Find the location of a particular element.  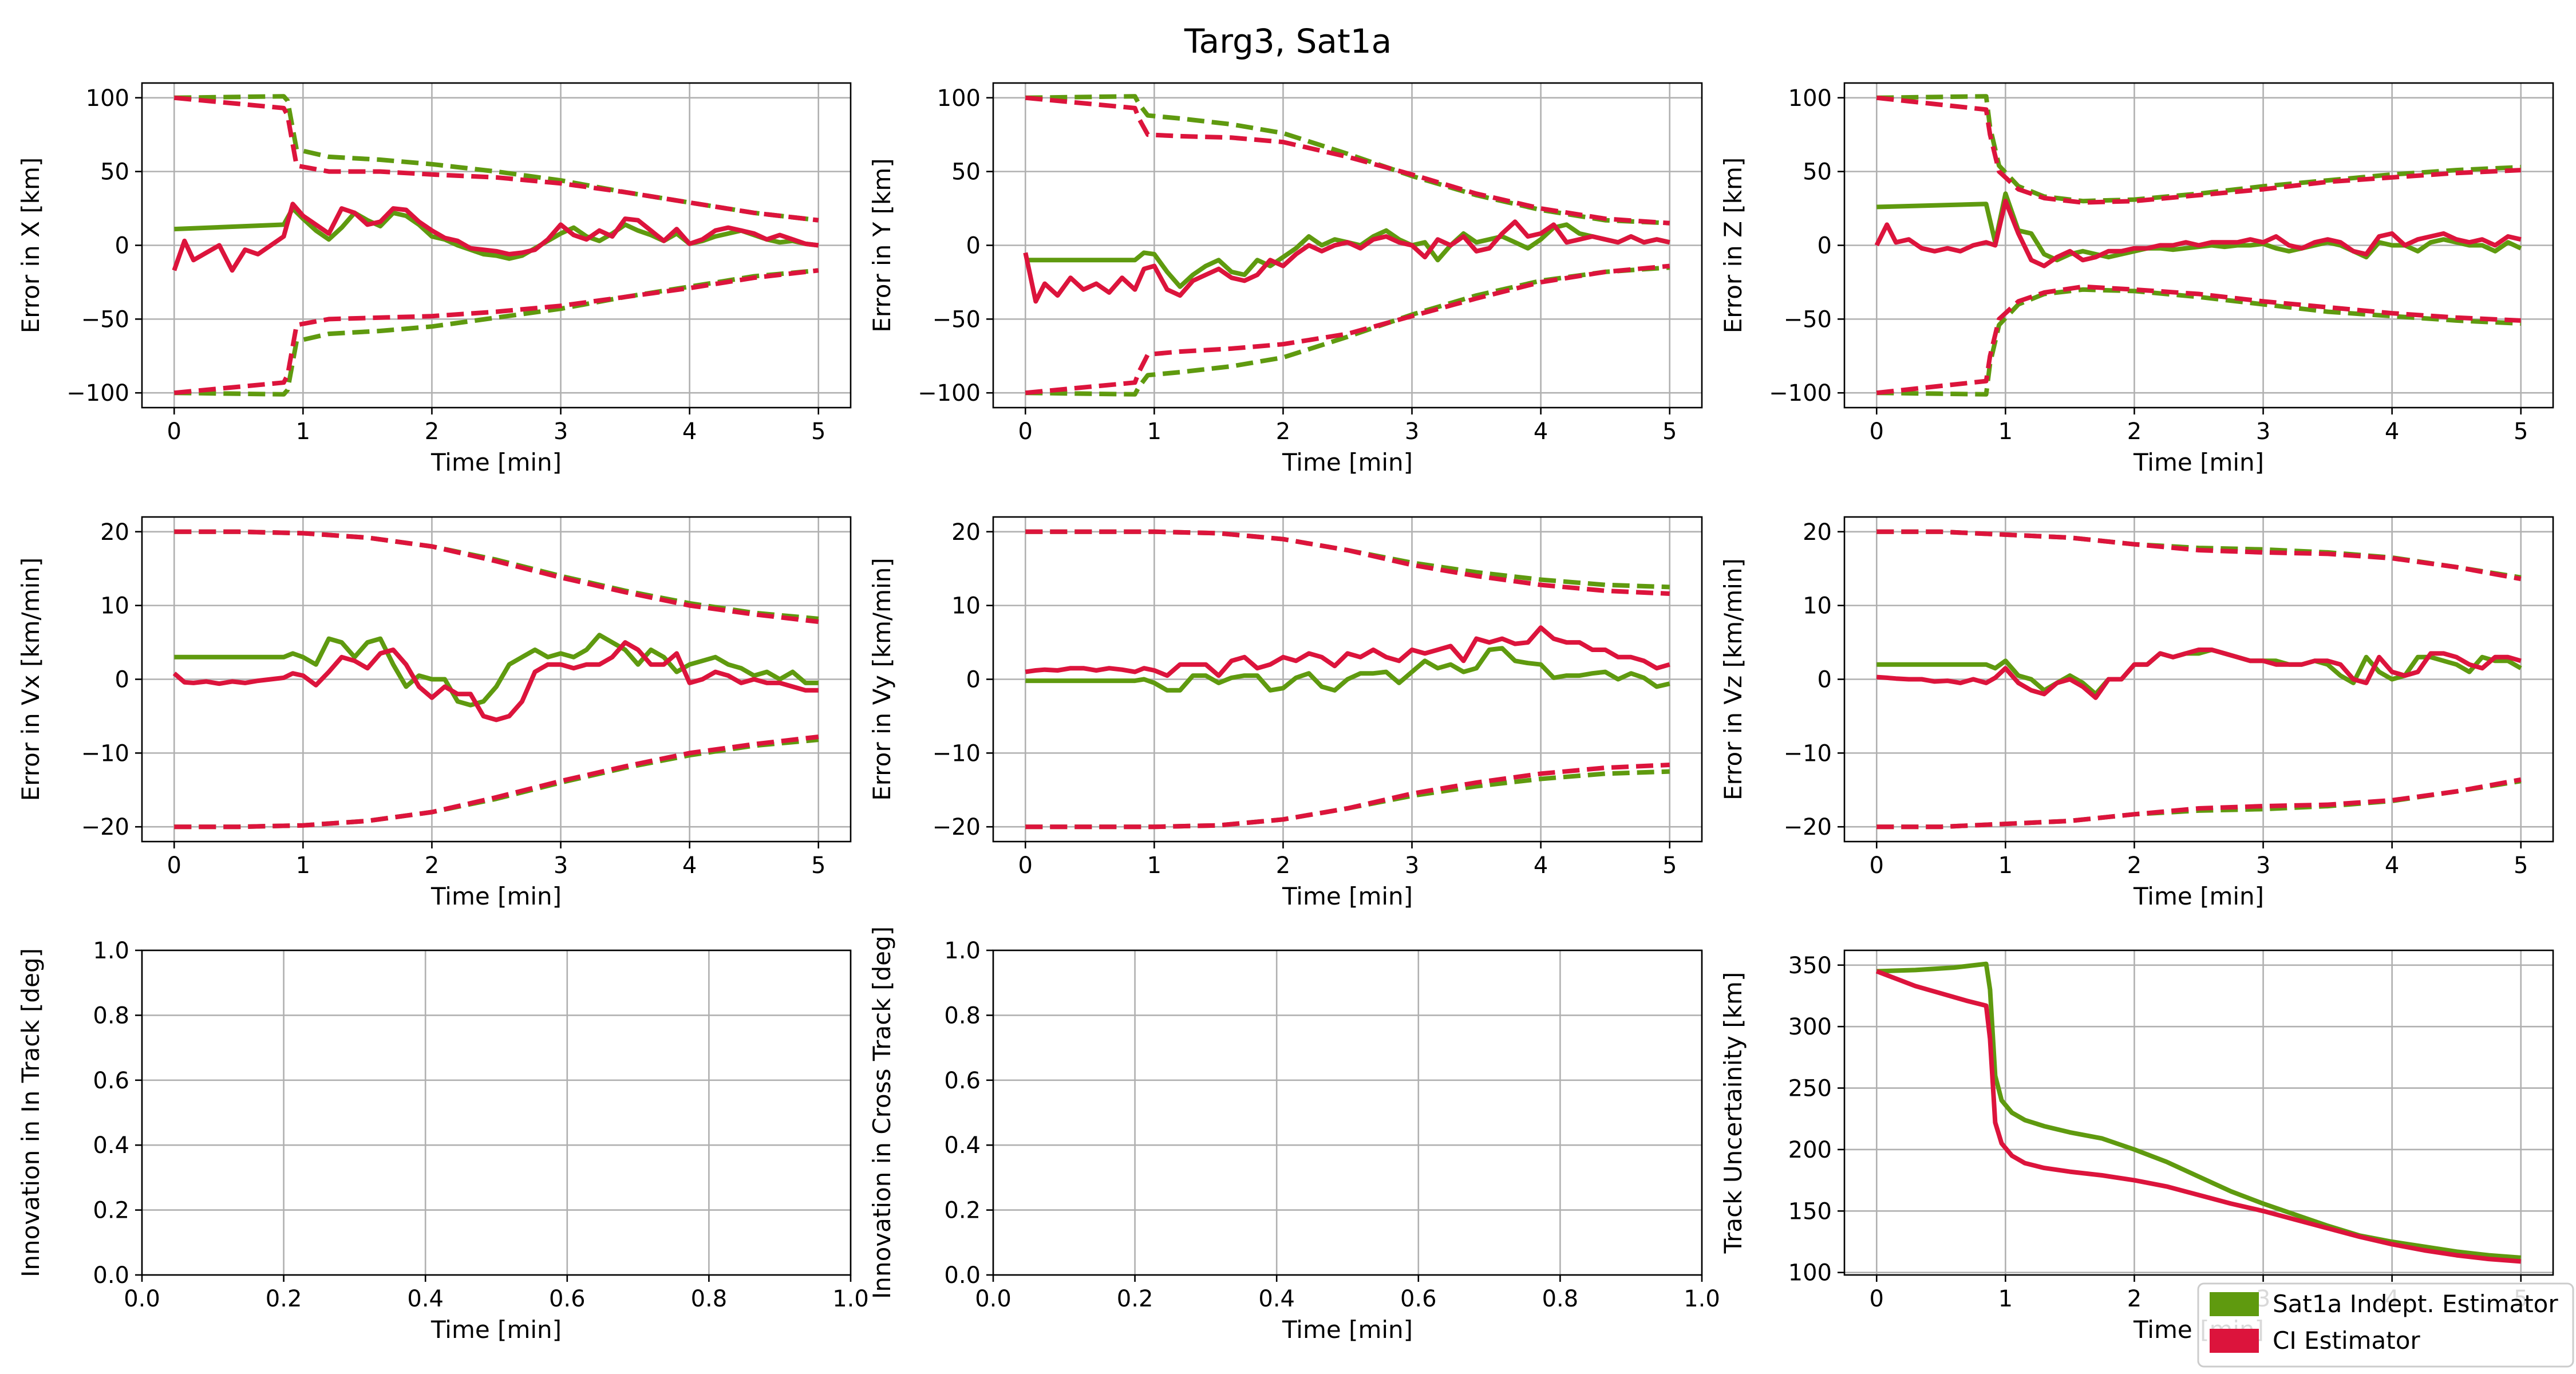

y-axis-label: Error in Vz [km/min] is located at coordinates (1733, 679).